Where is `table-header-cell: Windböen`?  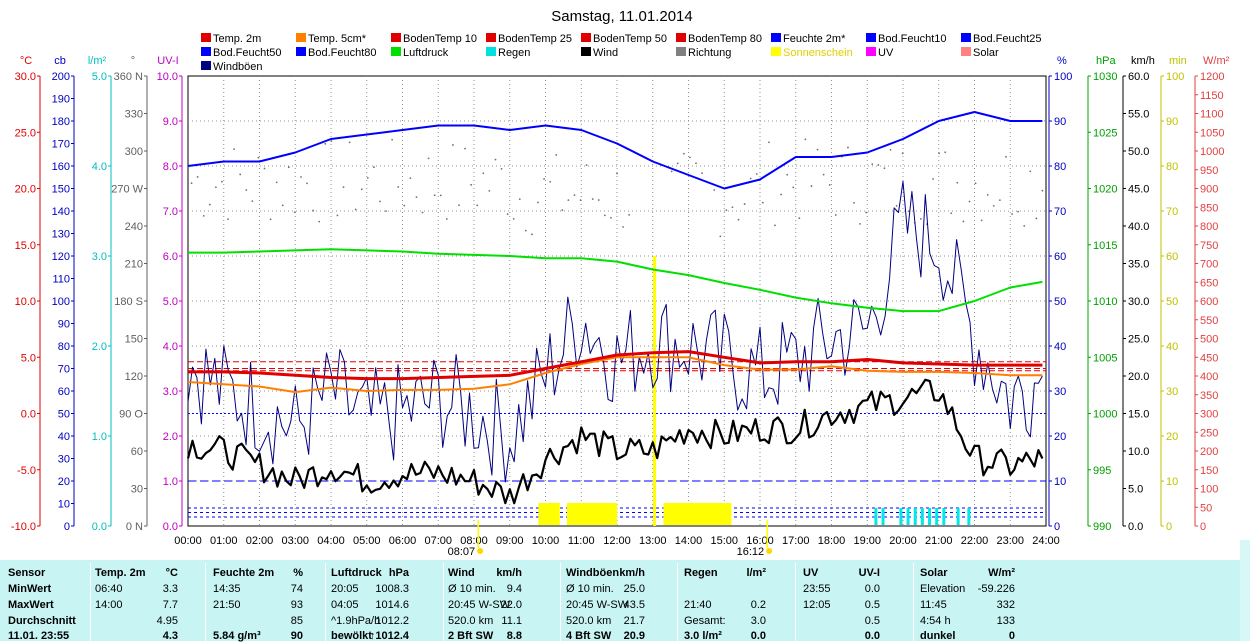 table-header-cell: Windböen is located at coordinates (593, 573).